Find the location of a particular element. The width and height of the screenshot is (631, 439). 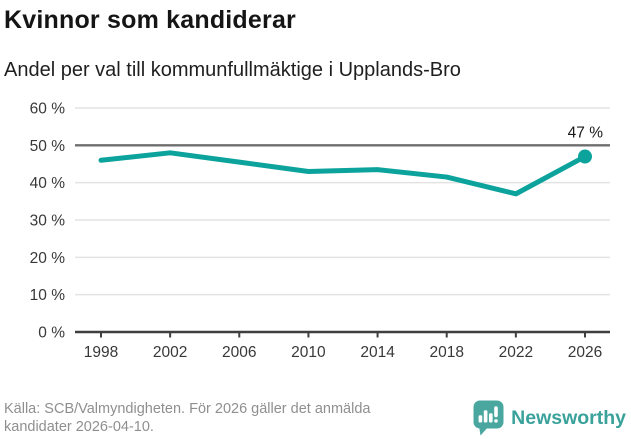

y-tick-label: 10 % is located at coordinates (48, 295).